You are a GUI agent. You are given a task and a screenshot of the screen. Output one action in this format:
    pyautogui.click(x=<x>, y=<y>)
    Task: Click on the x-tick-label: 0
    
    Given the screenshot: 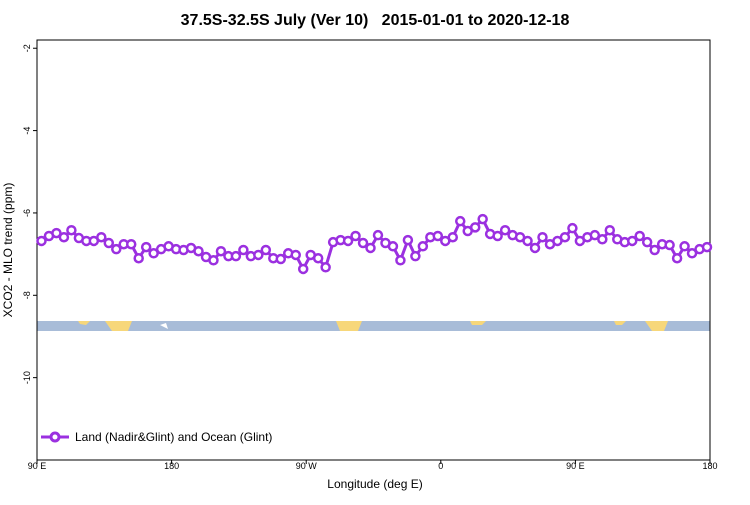 What is the action you would take?
    pyautogui.click(x=440, y=466)
    